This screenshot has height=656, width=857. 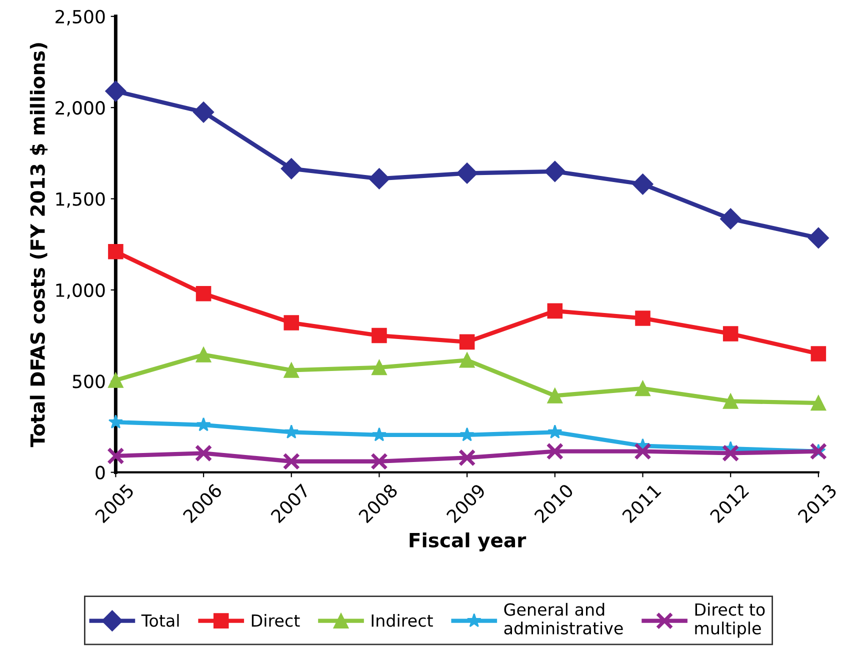 What do you see at coordinates (80, 291) in the screenshot?
I see `y-tick-label: 1,000` at bounding box center [80, 291].